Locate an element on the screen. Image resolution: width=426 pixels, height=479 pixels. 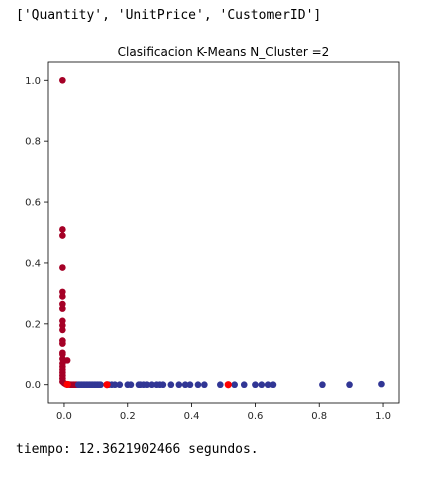
x-axis: 0.0 0.2 0.4 0.6 0.8 1.0 is located at coordinates (223, 412).